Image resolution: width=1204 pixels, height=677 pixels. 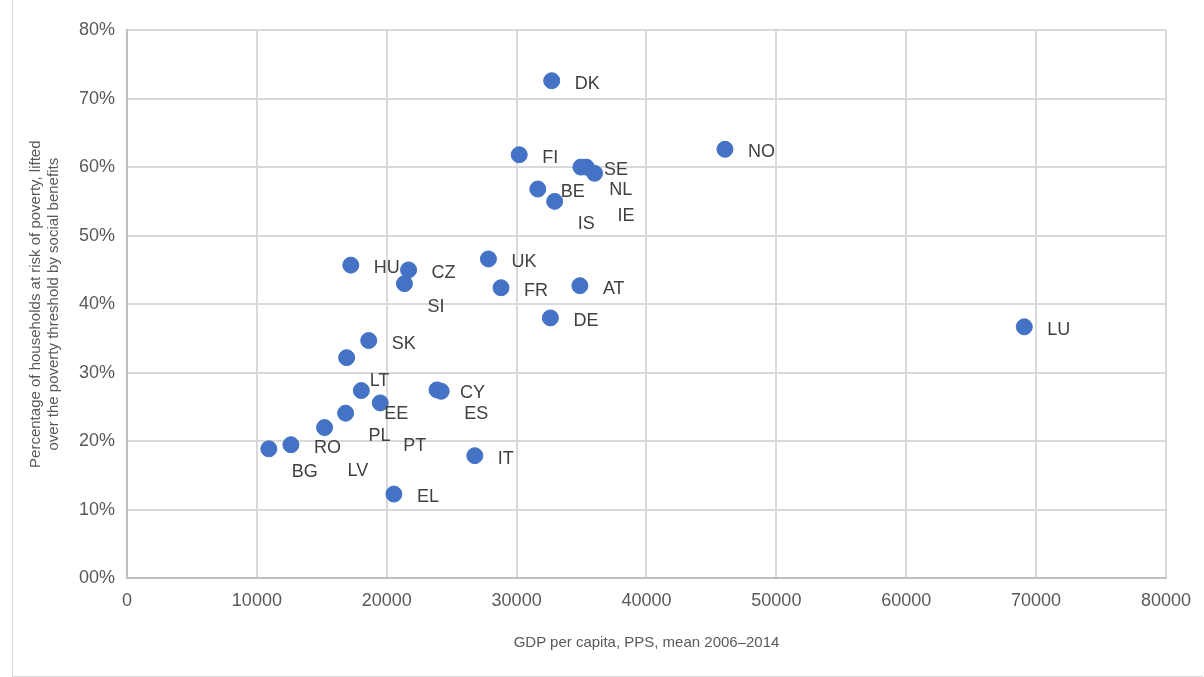 What do you see at coordinates (550, 156) in the screenshot?
I see `annotation: FI` at bounding box center [550, 156].